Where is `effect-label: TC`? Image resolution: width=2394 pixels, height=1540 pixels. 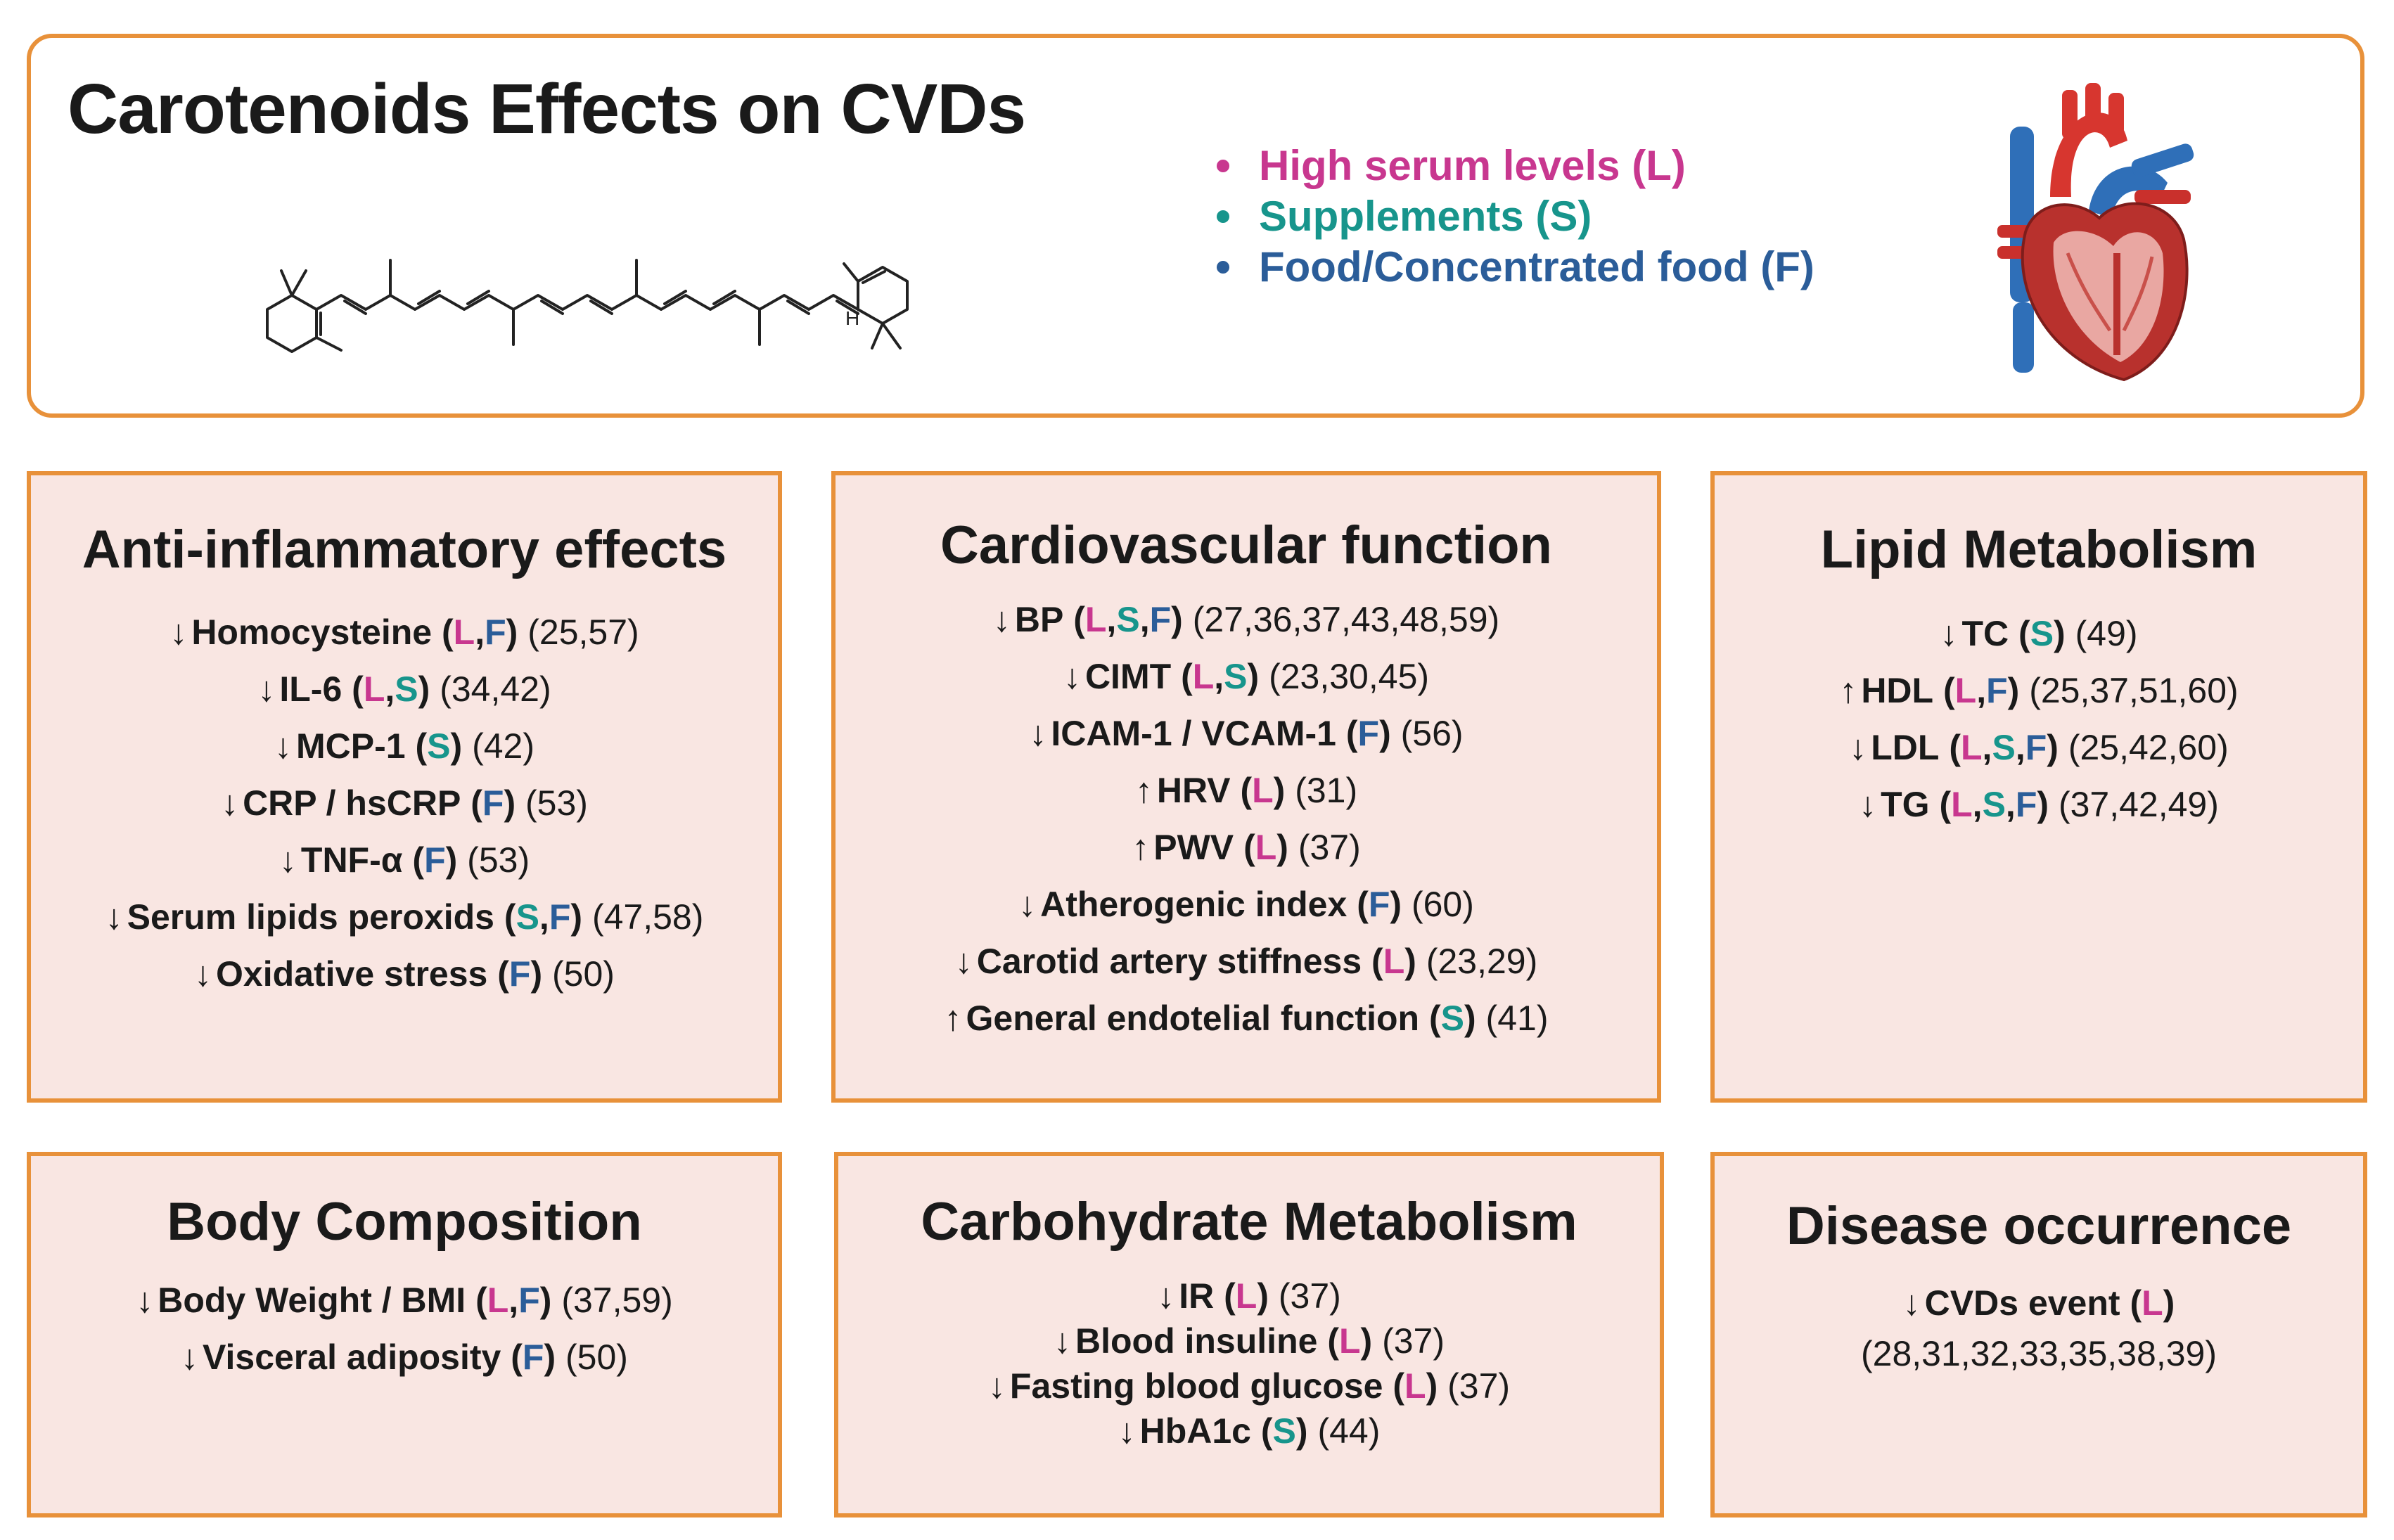 effect-label: TC is located at coordinates (1985, 633).